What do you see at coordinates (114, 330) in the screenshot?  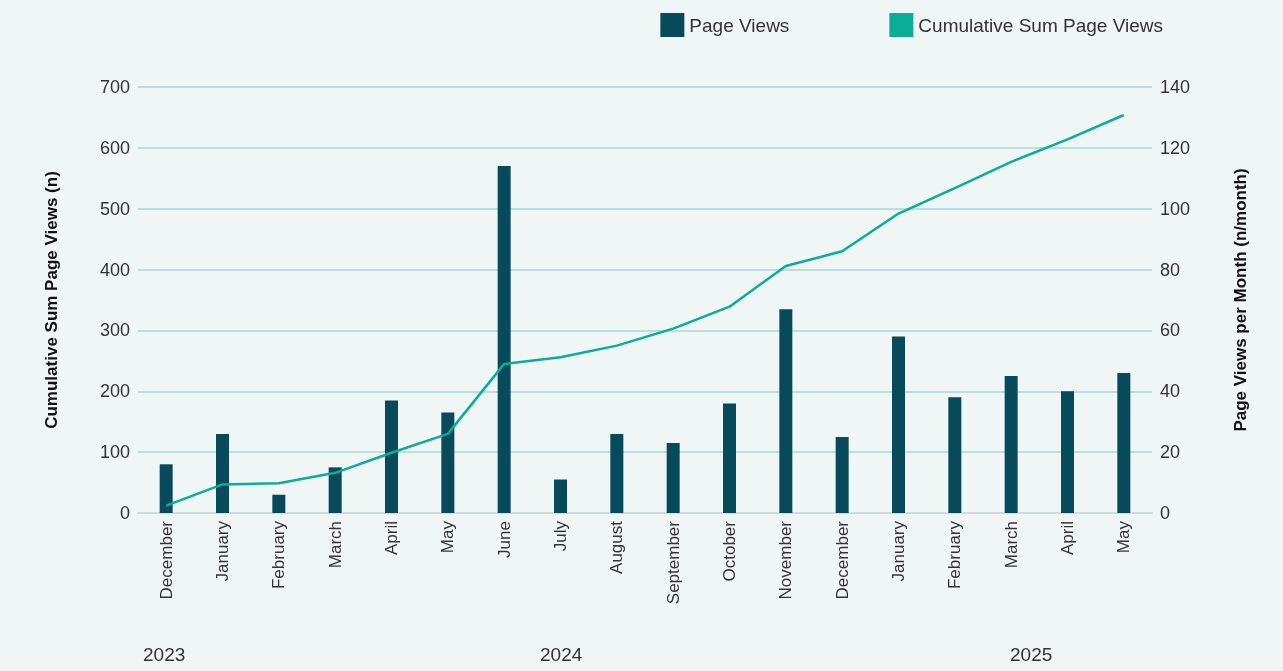 I see `y-tick-label: 300` at bounding box center [114, 330].